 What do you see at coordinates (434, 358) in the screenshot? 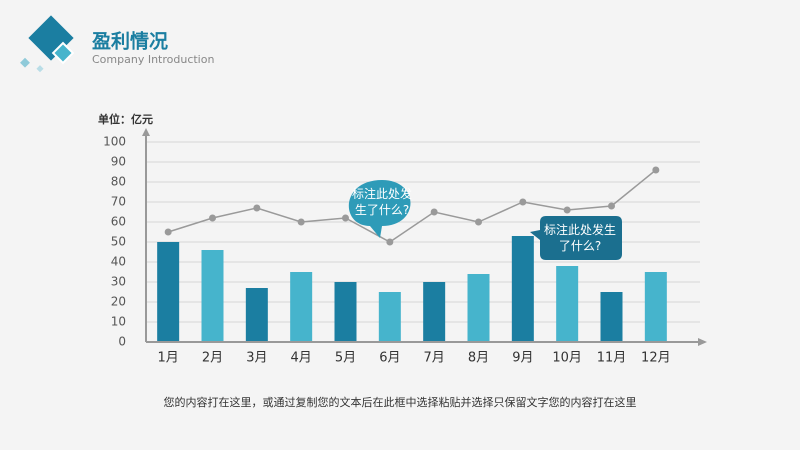
I see `x-tick-label: 7月` at bounding box center [434, 358].